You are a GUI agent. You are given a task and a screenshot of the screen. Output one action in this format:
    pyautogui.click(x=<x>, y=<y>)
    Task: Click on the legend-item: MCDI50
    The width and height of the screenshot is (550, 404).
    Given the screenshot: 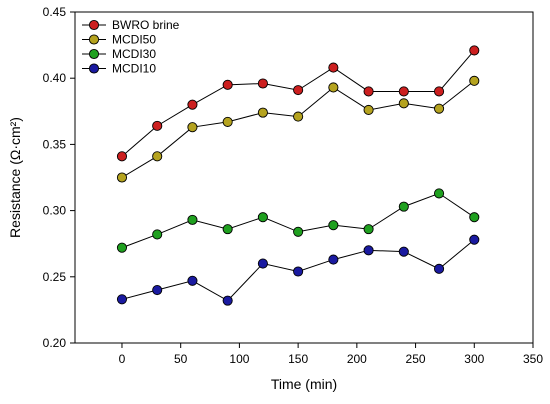 What is the action you would take?
    pyautogui.click(x=119, y=40)
    